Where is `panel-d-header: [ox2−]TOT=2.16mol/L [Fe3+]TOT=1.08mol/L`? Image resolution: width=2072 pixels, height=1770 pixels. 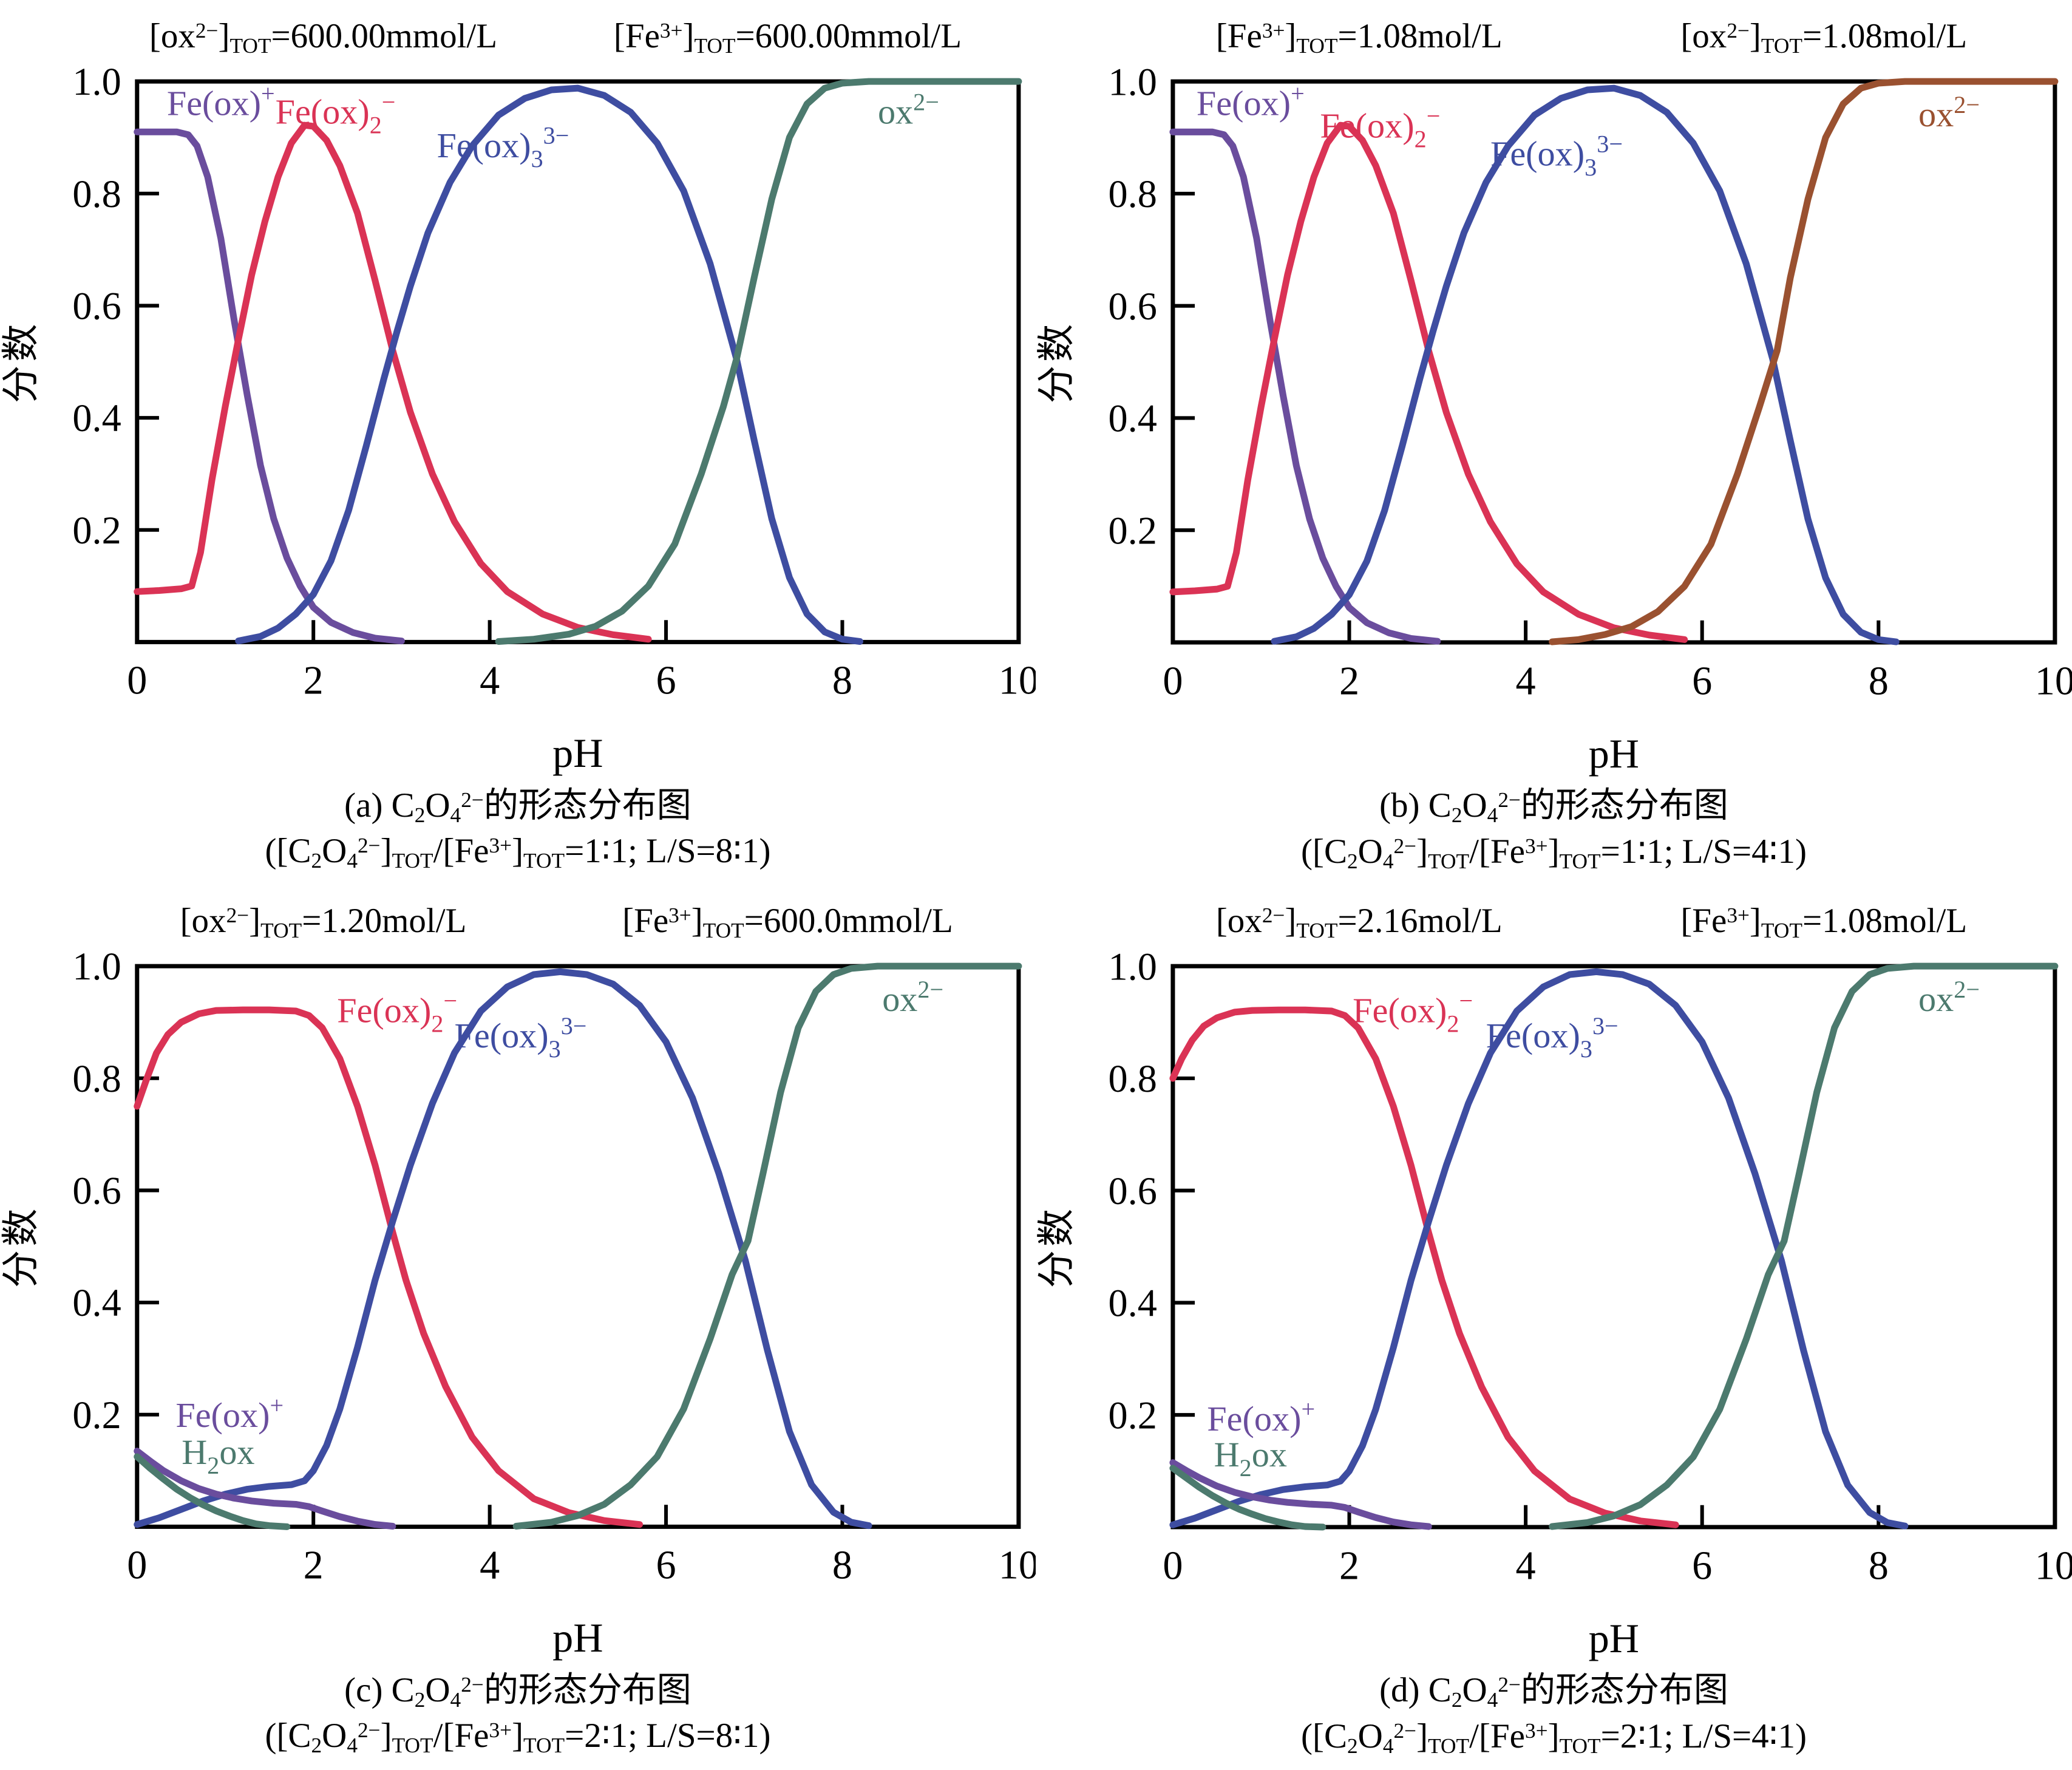 panel-d-header: [ox2−]TOT=2.16mol/L [Fe3+]TOT=1.08mol/L is located at coordinates (1554, 914).